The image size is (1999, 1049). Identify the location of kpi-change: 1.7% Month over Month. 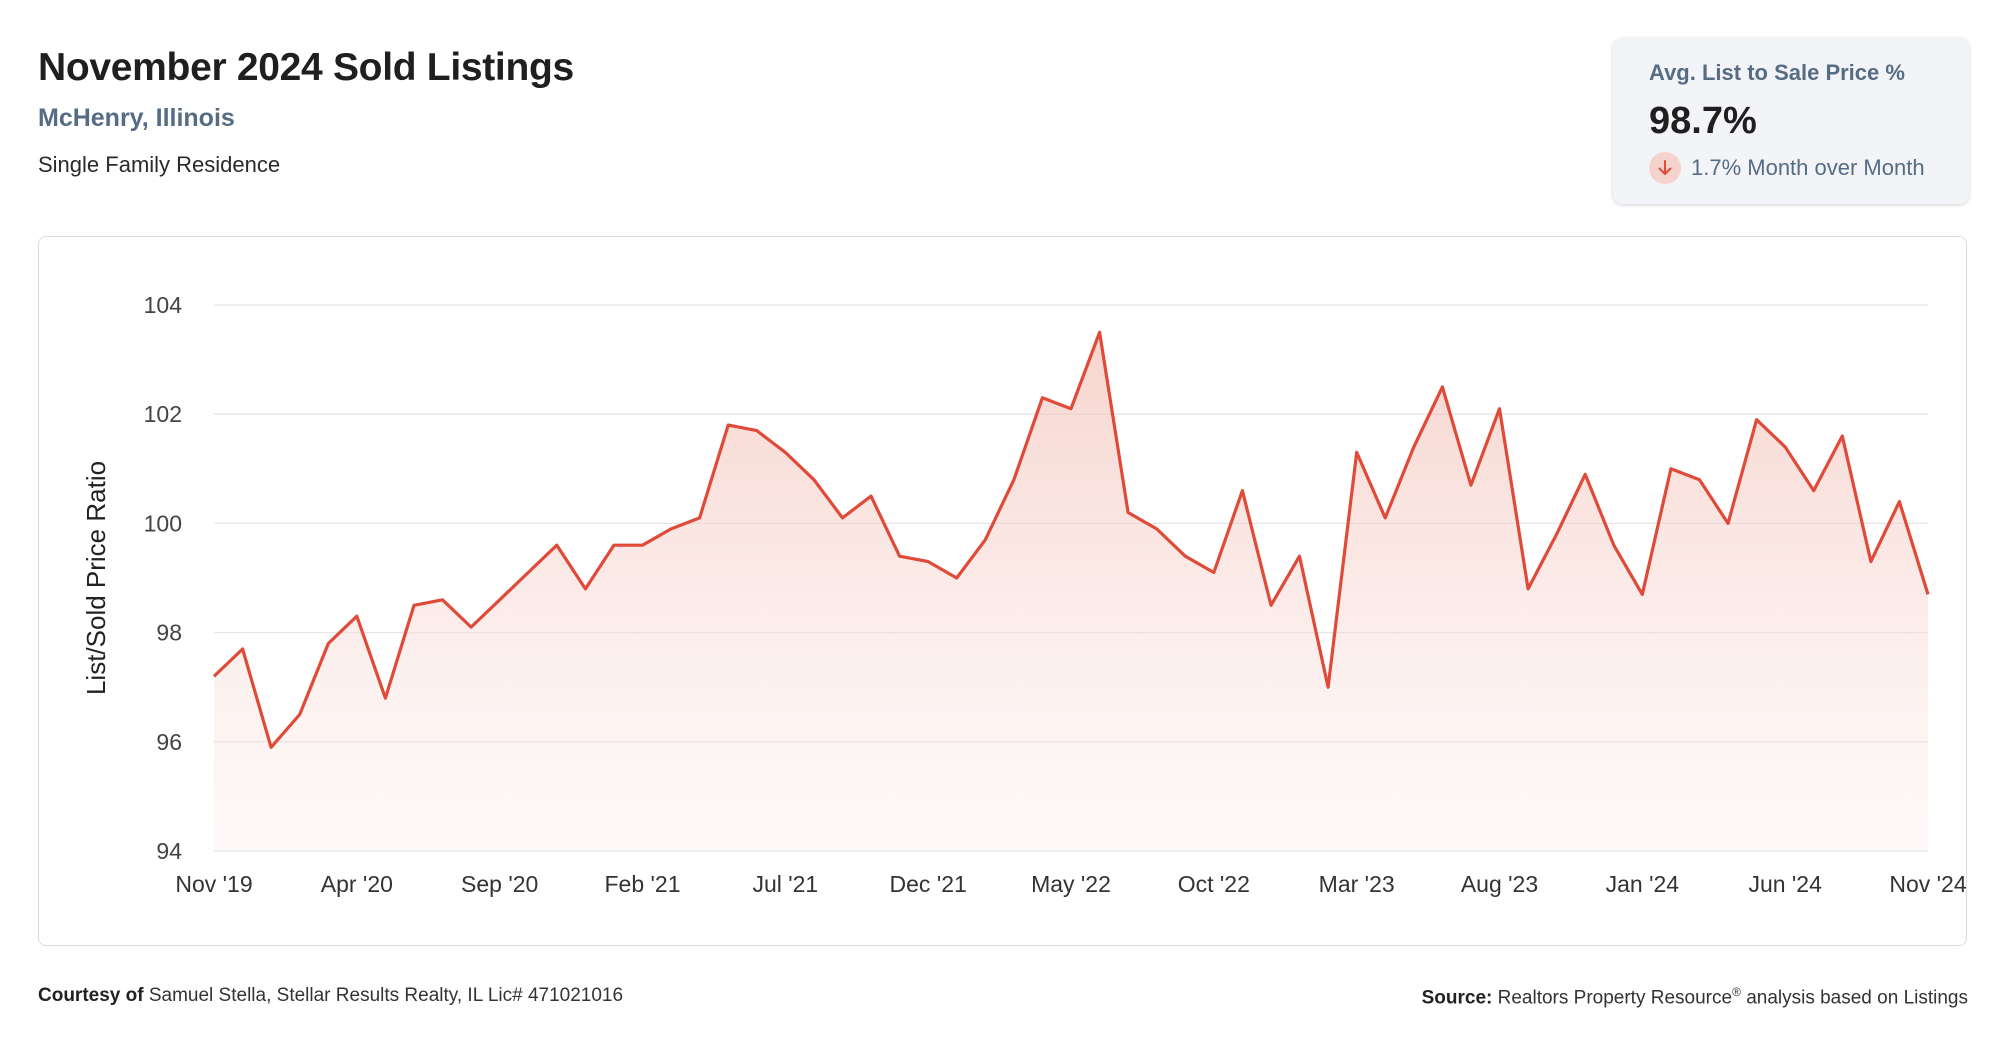
(1787, 168).